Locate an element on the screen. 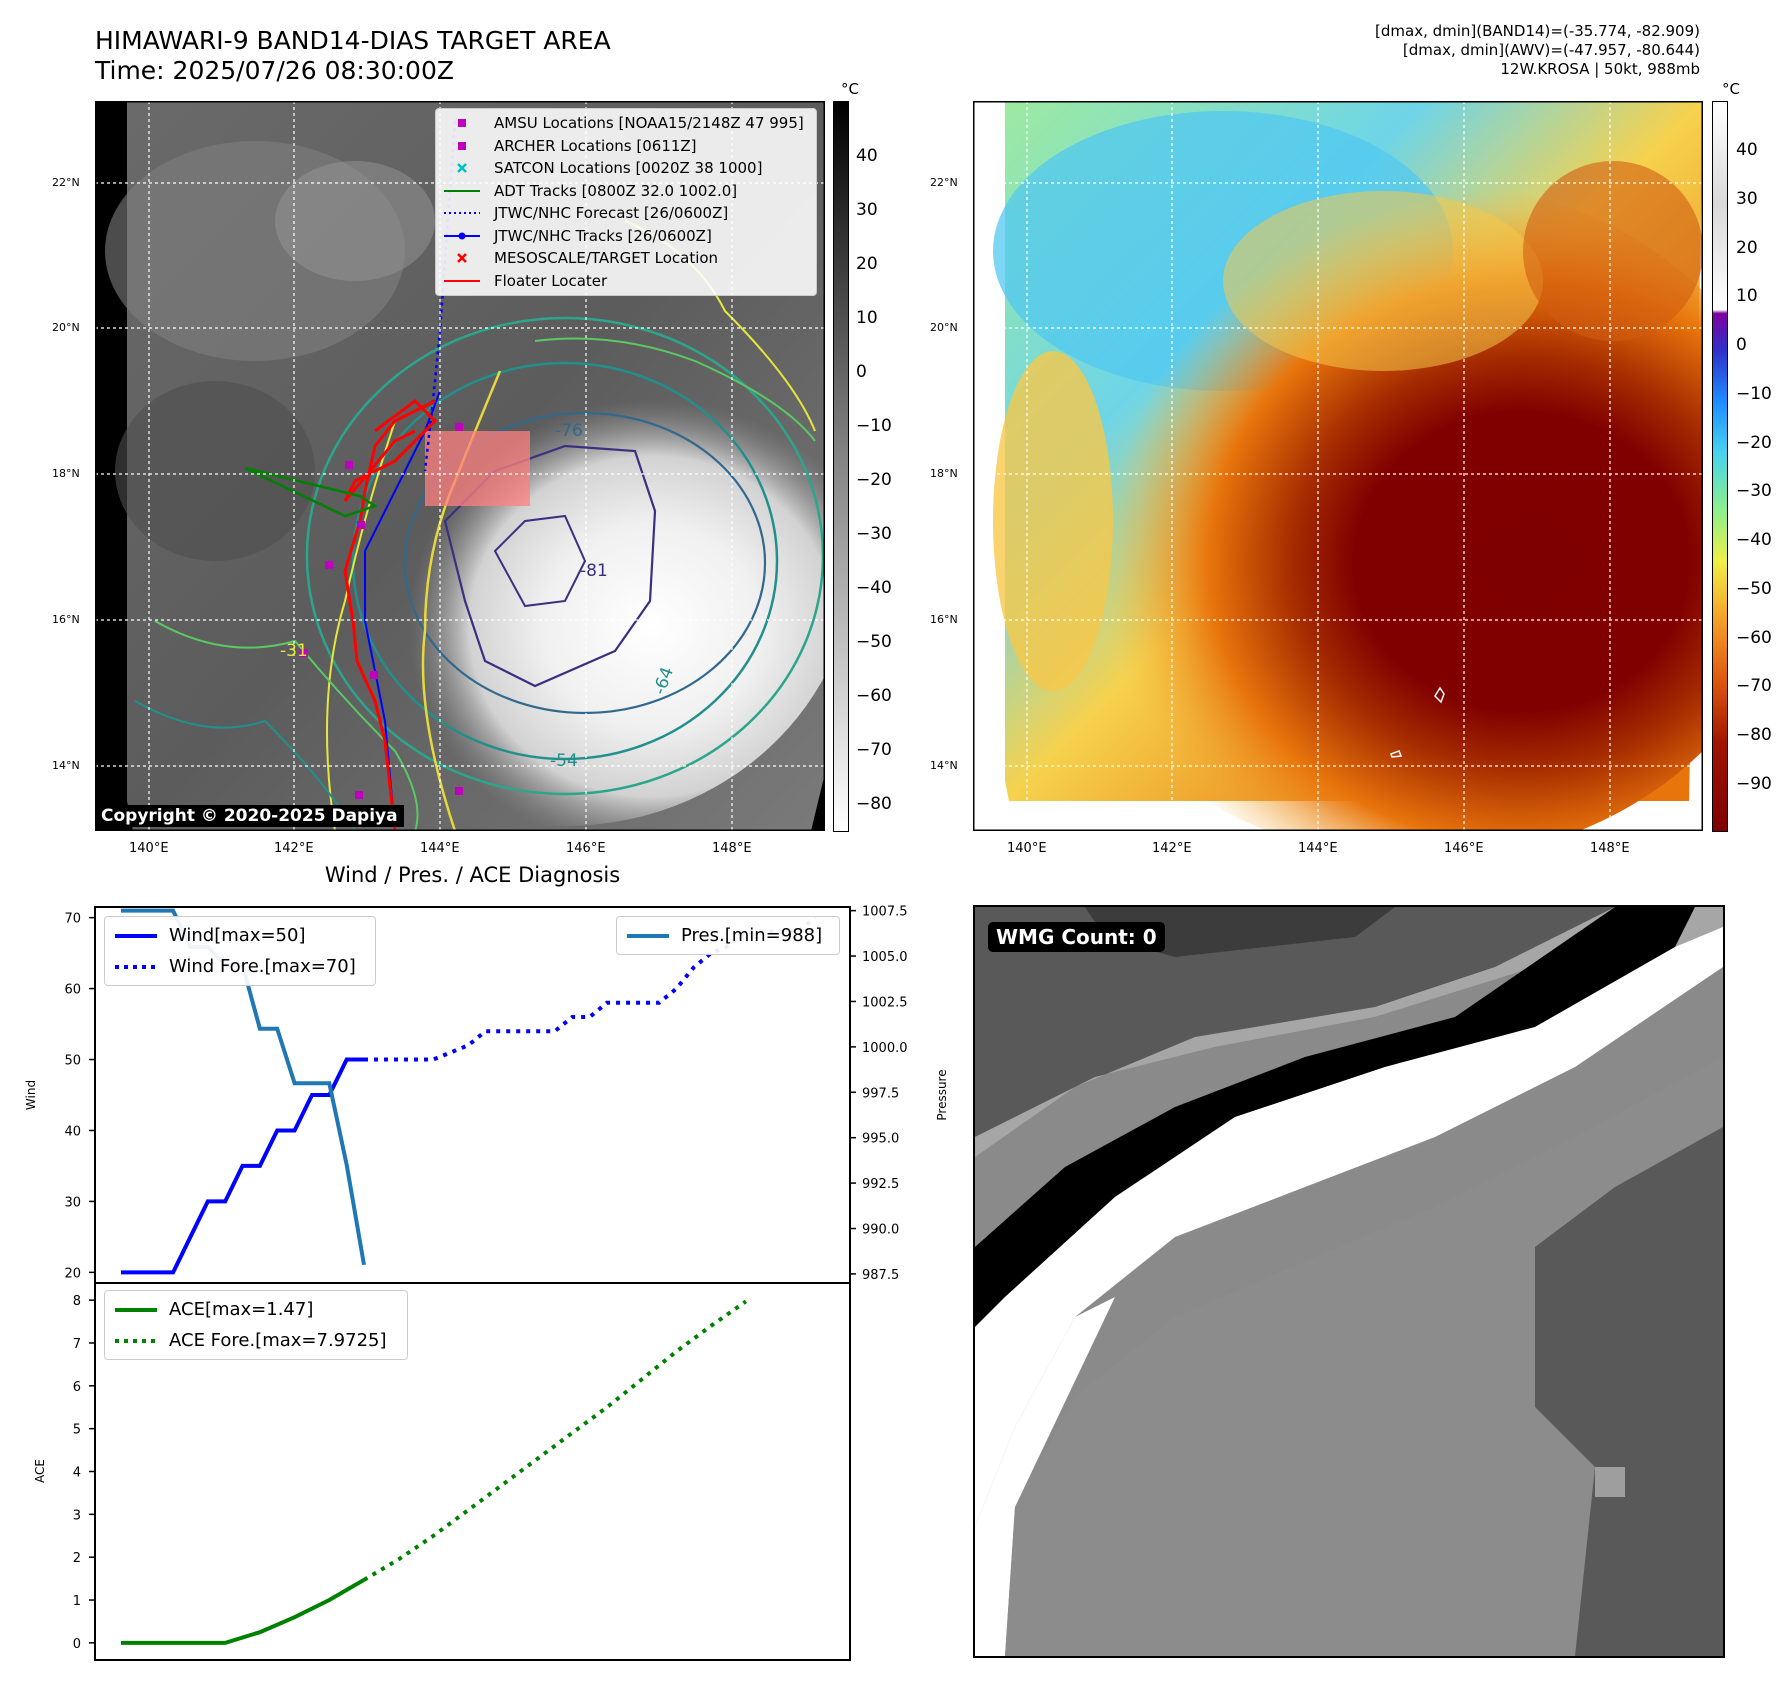 This screenshot has height=1690, width=1788. wind-axis-label: Wind is located at coordinates (31, 1095).